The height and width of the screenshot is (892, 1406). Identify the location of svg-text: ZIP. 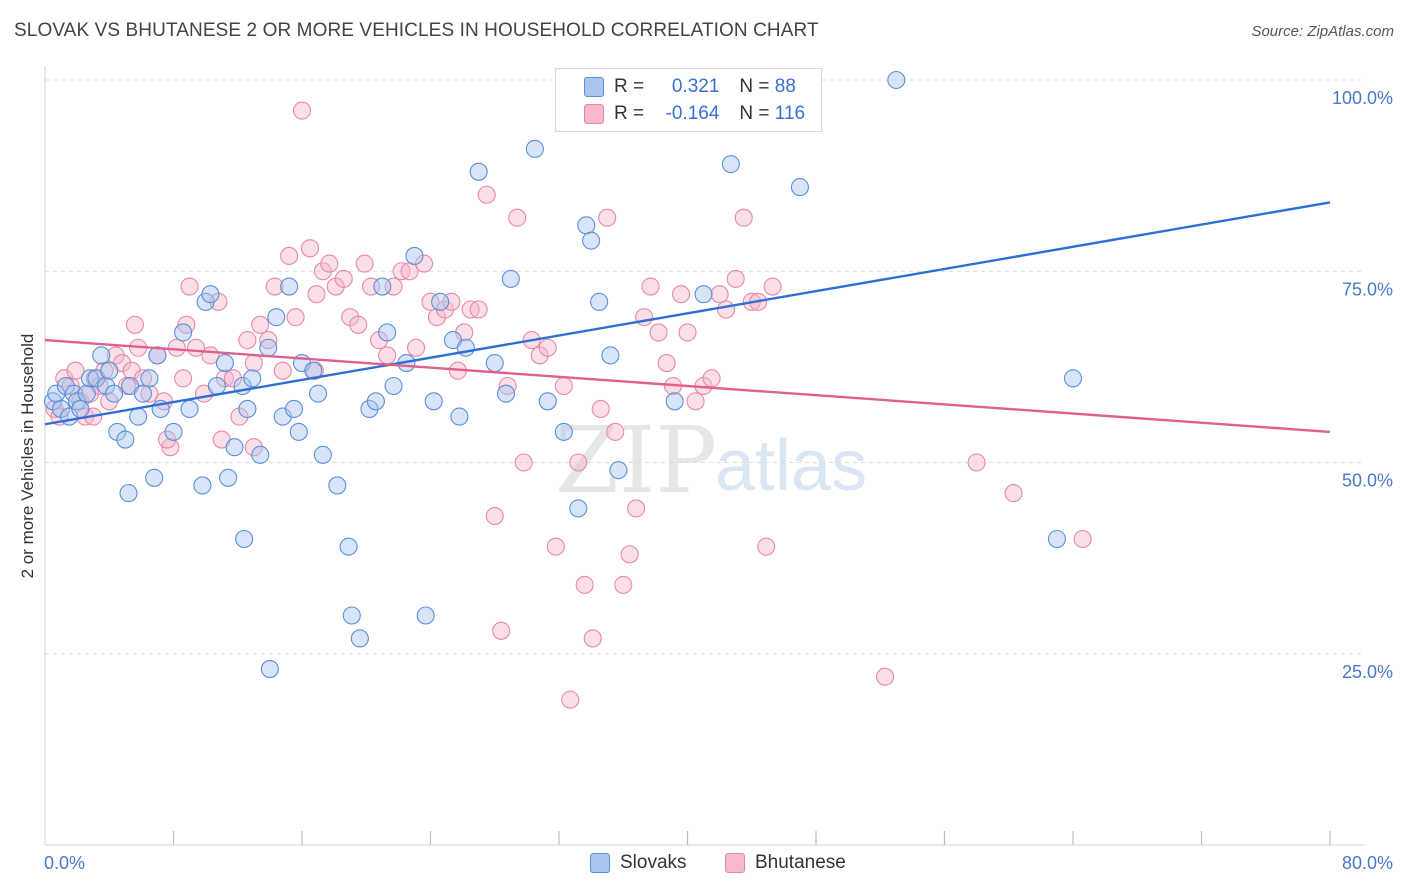
(636, 460).